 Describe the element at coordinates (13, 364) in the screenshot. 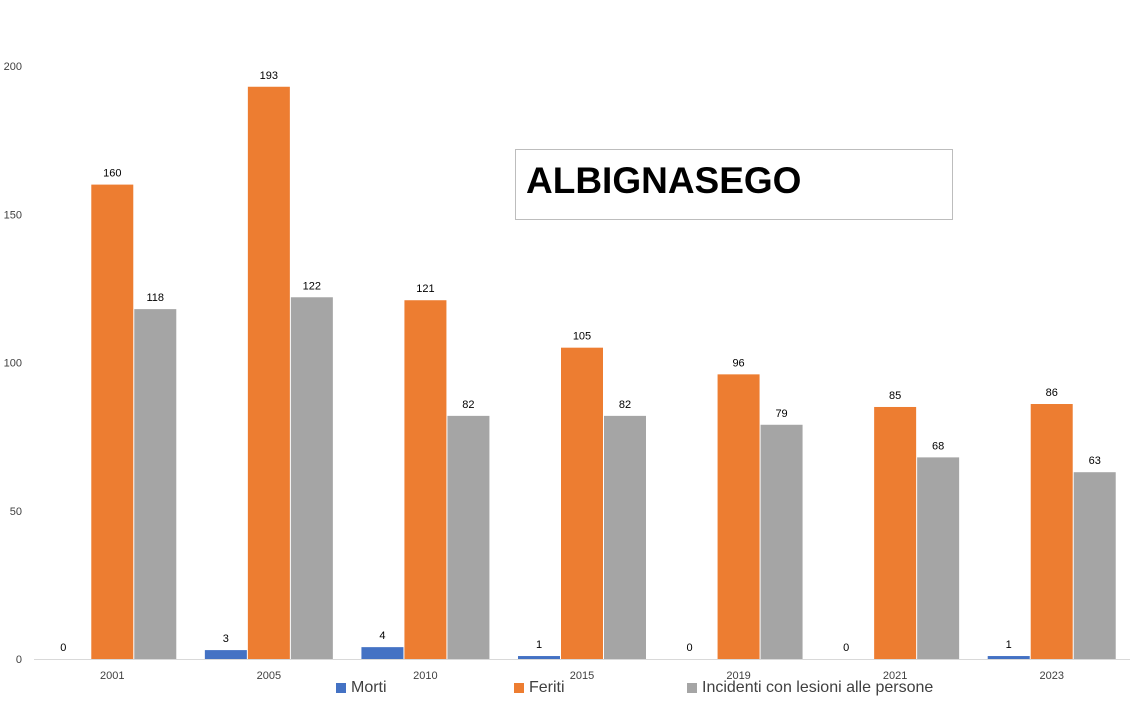

I see `y-tick-label: 100` at that location.